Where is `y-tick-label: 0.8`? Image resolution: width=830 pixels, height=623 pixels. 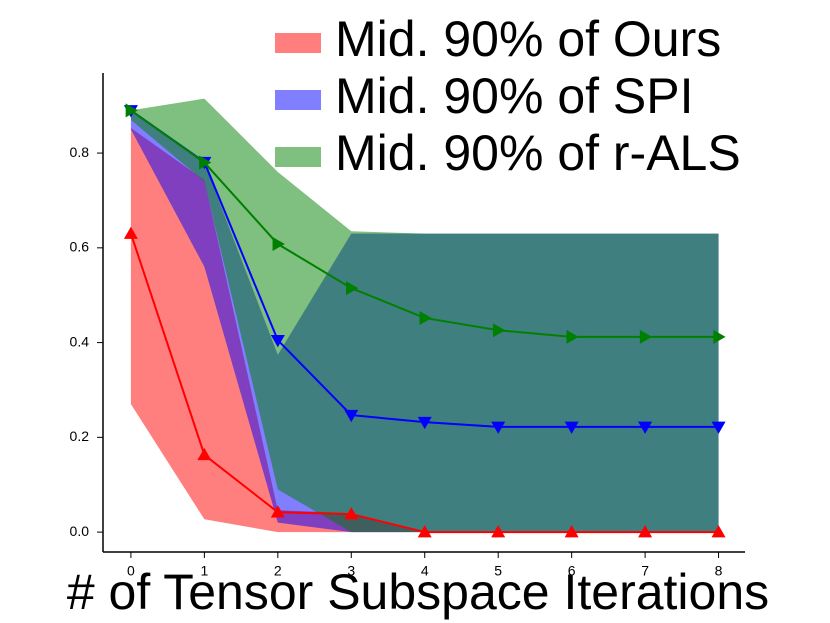 y-tick-label: 0.8 is located at coordinates (80, 152).